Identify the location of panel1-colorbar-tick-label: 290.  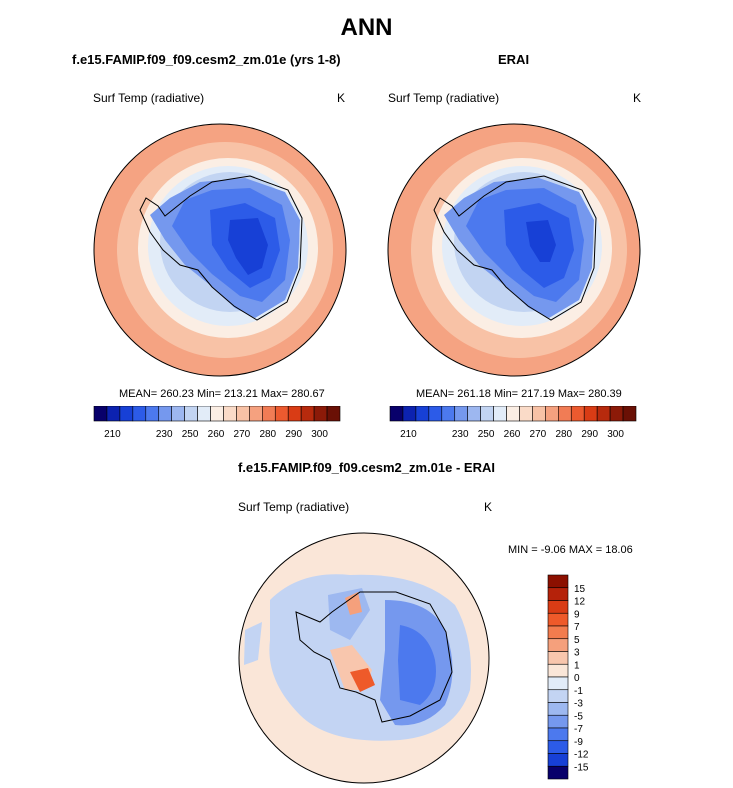
(293, 434).